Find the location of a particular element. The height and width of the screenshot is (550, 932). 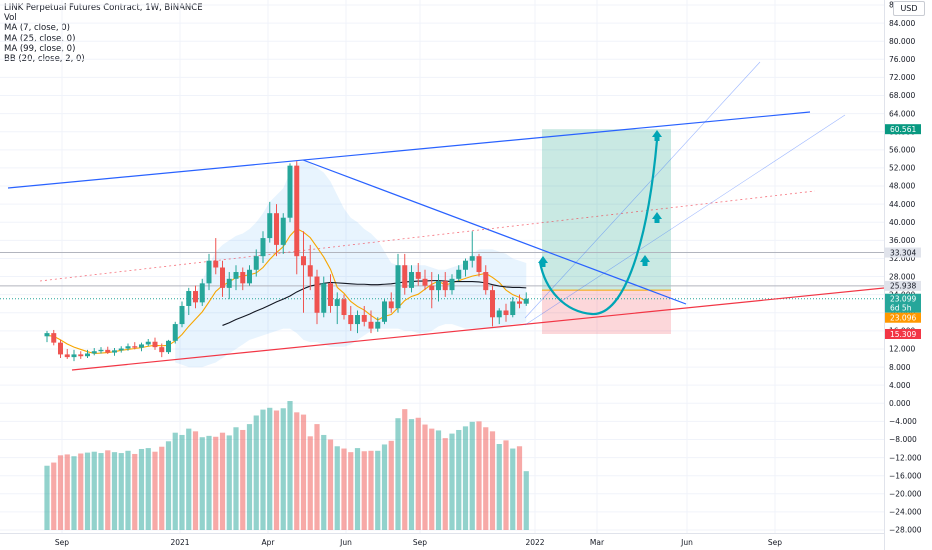

price-axis-tick: 84.000 is located at coordinates (902, 23).